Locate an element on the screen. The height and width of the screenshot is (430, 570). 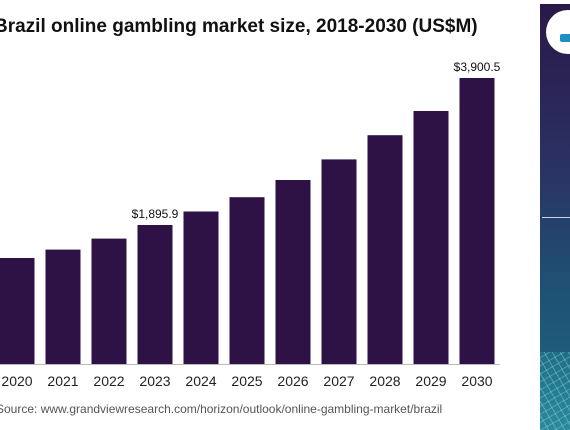
bar-2024 is located at coordinates (201, 287).